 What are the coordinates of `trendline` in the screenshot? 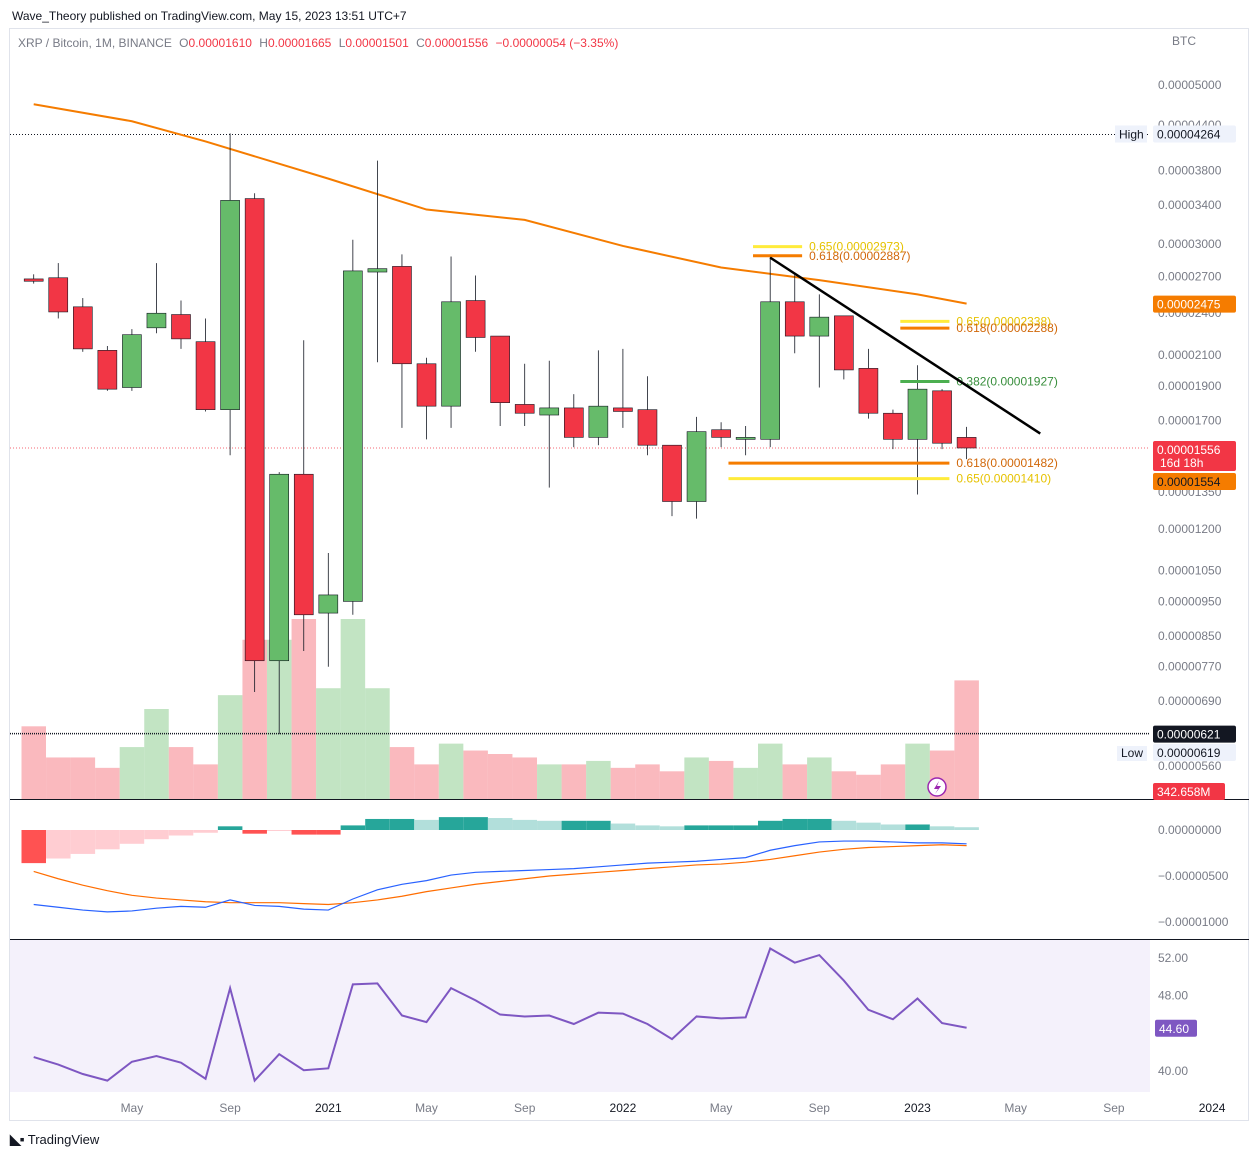 It's located at (905, 345).